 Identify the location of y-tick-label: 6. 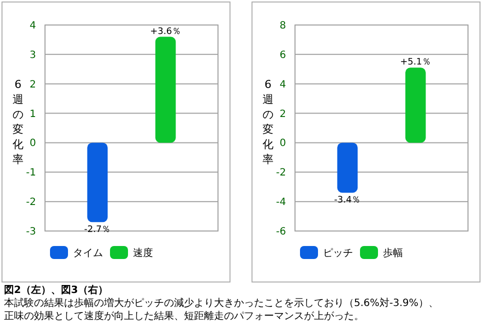
(283, 55).